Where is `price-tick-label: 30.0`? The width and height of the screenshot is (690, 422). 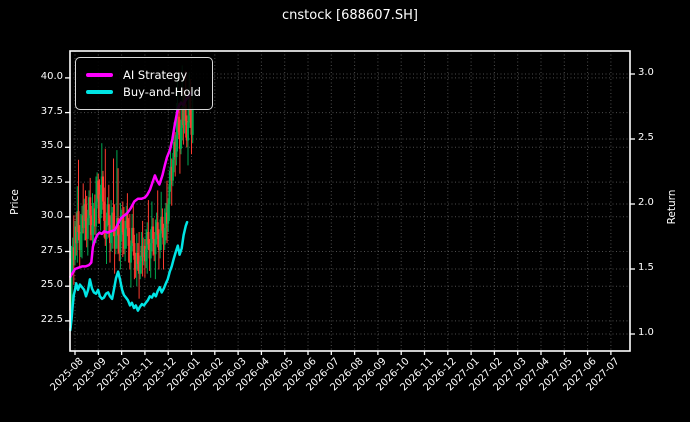
price-tick-label: 30.0 is located at coordinates (51, 215).